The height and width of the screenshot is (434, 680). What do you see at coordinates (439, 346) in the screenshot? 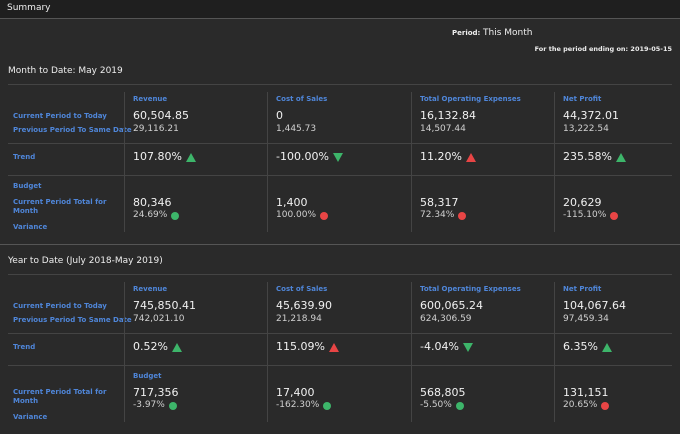
I see `trend-value: -4.04%` at bounding box center [439, 346].